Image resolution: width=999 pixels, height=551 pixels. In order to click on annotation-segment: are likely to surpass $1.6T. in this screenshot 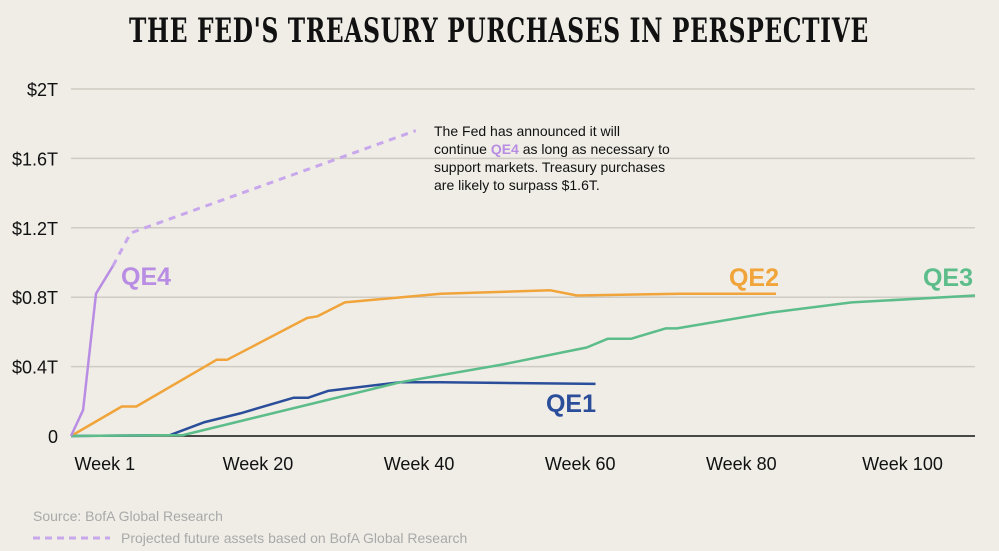, I will do `click(517, 185)`.